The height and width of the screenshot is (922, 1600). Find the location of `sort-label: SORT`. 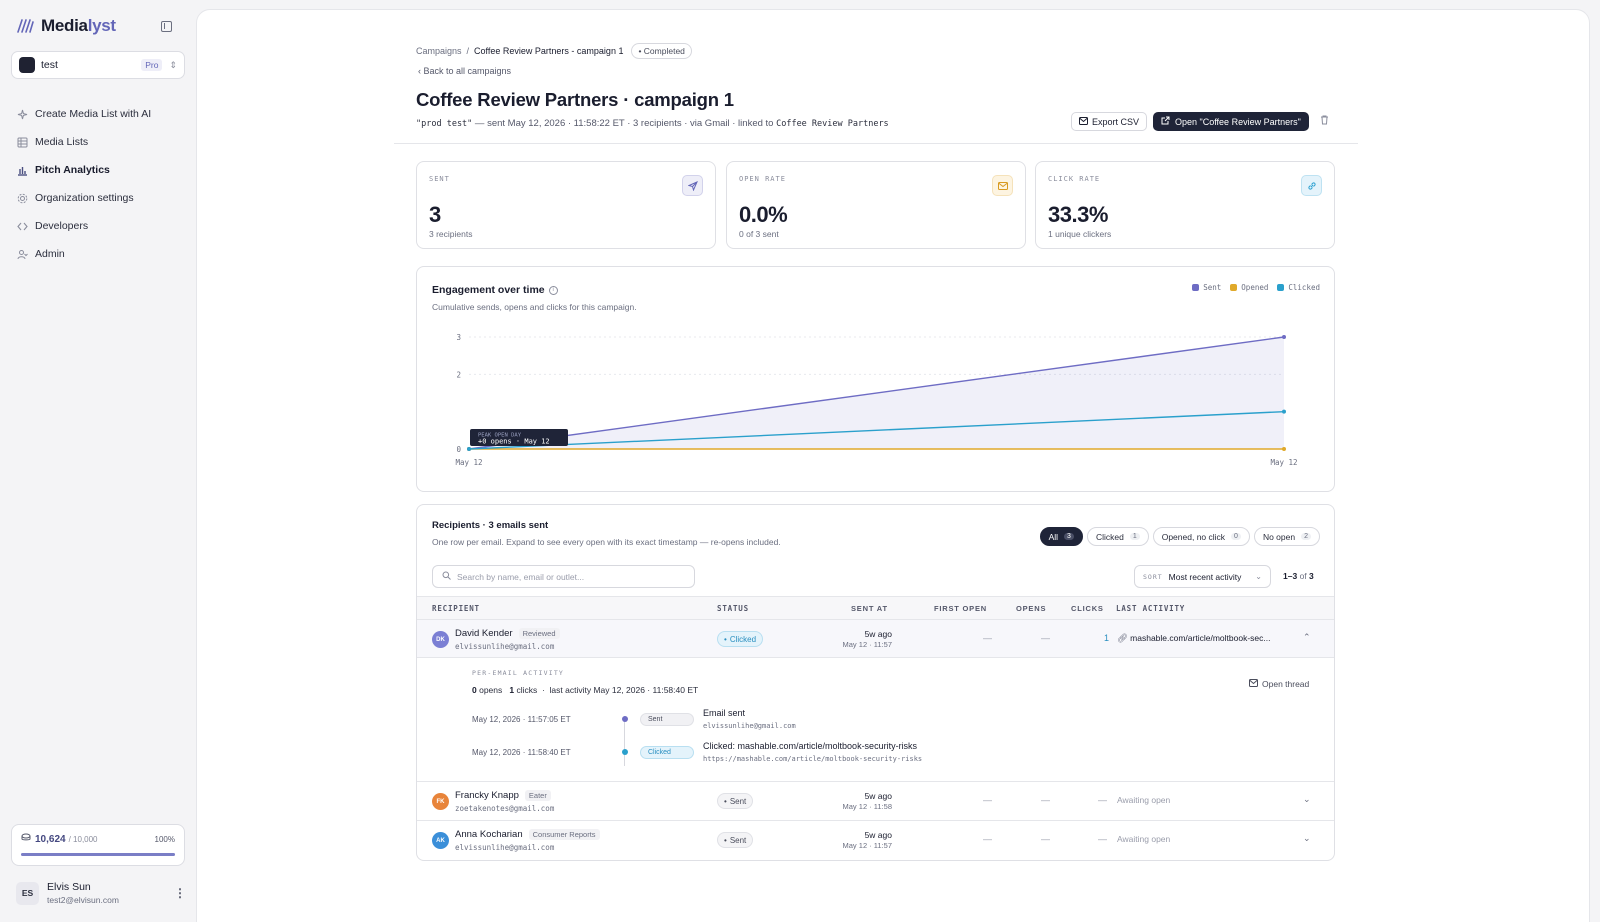

sort-label: SORT is located at coordinates (1153, 576).